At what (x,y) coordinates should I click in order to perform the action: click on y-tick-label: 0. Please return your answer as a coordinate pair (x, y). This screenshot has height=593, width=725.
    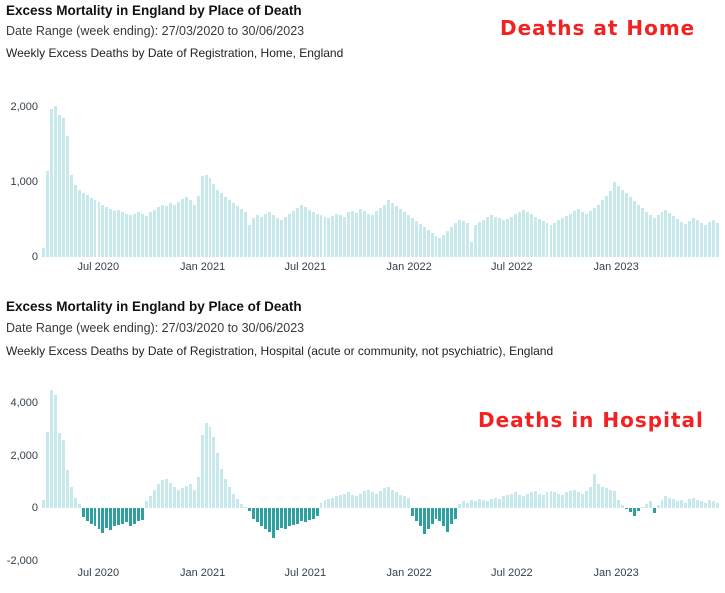
    Looking at the image, I should click on (34, 257).